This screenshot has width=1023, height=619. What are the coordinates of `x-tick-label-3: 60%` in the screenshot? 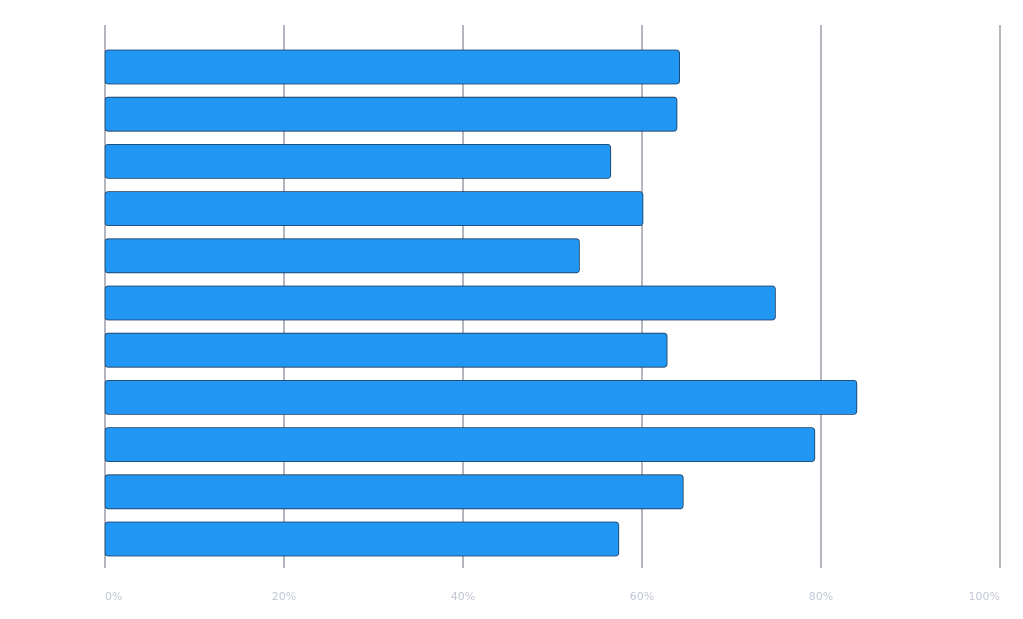 It's located at (642, 596).